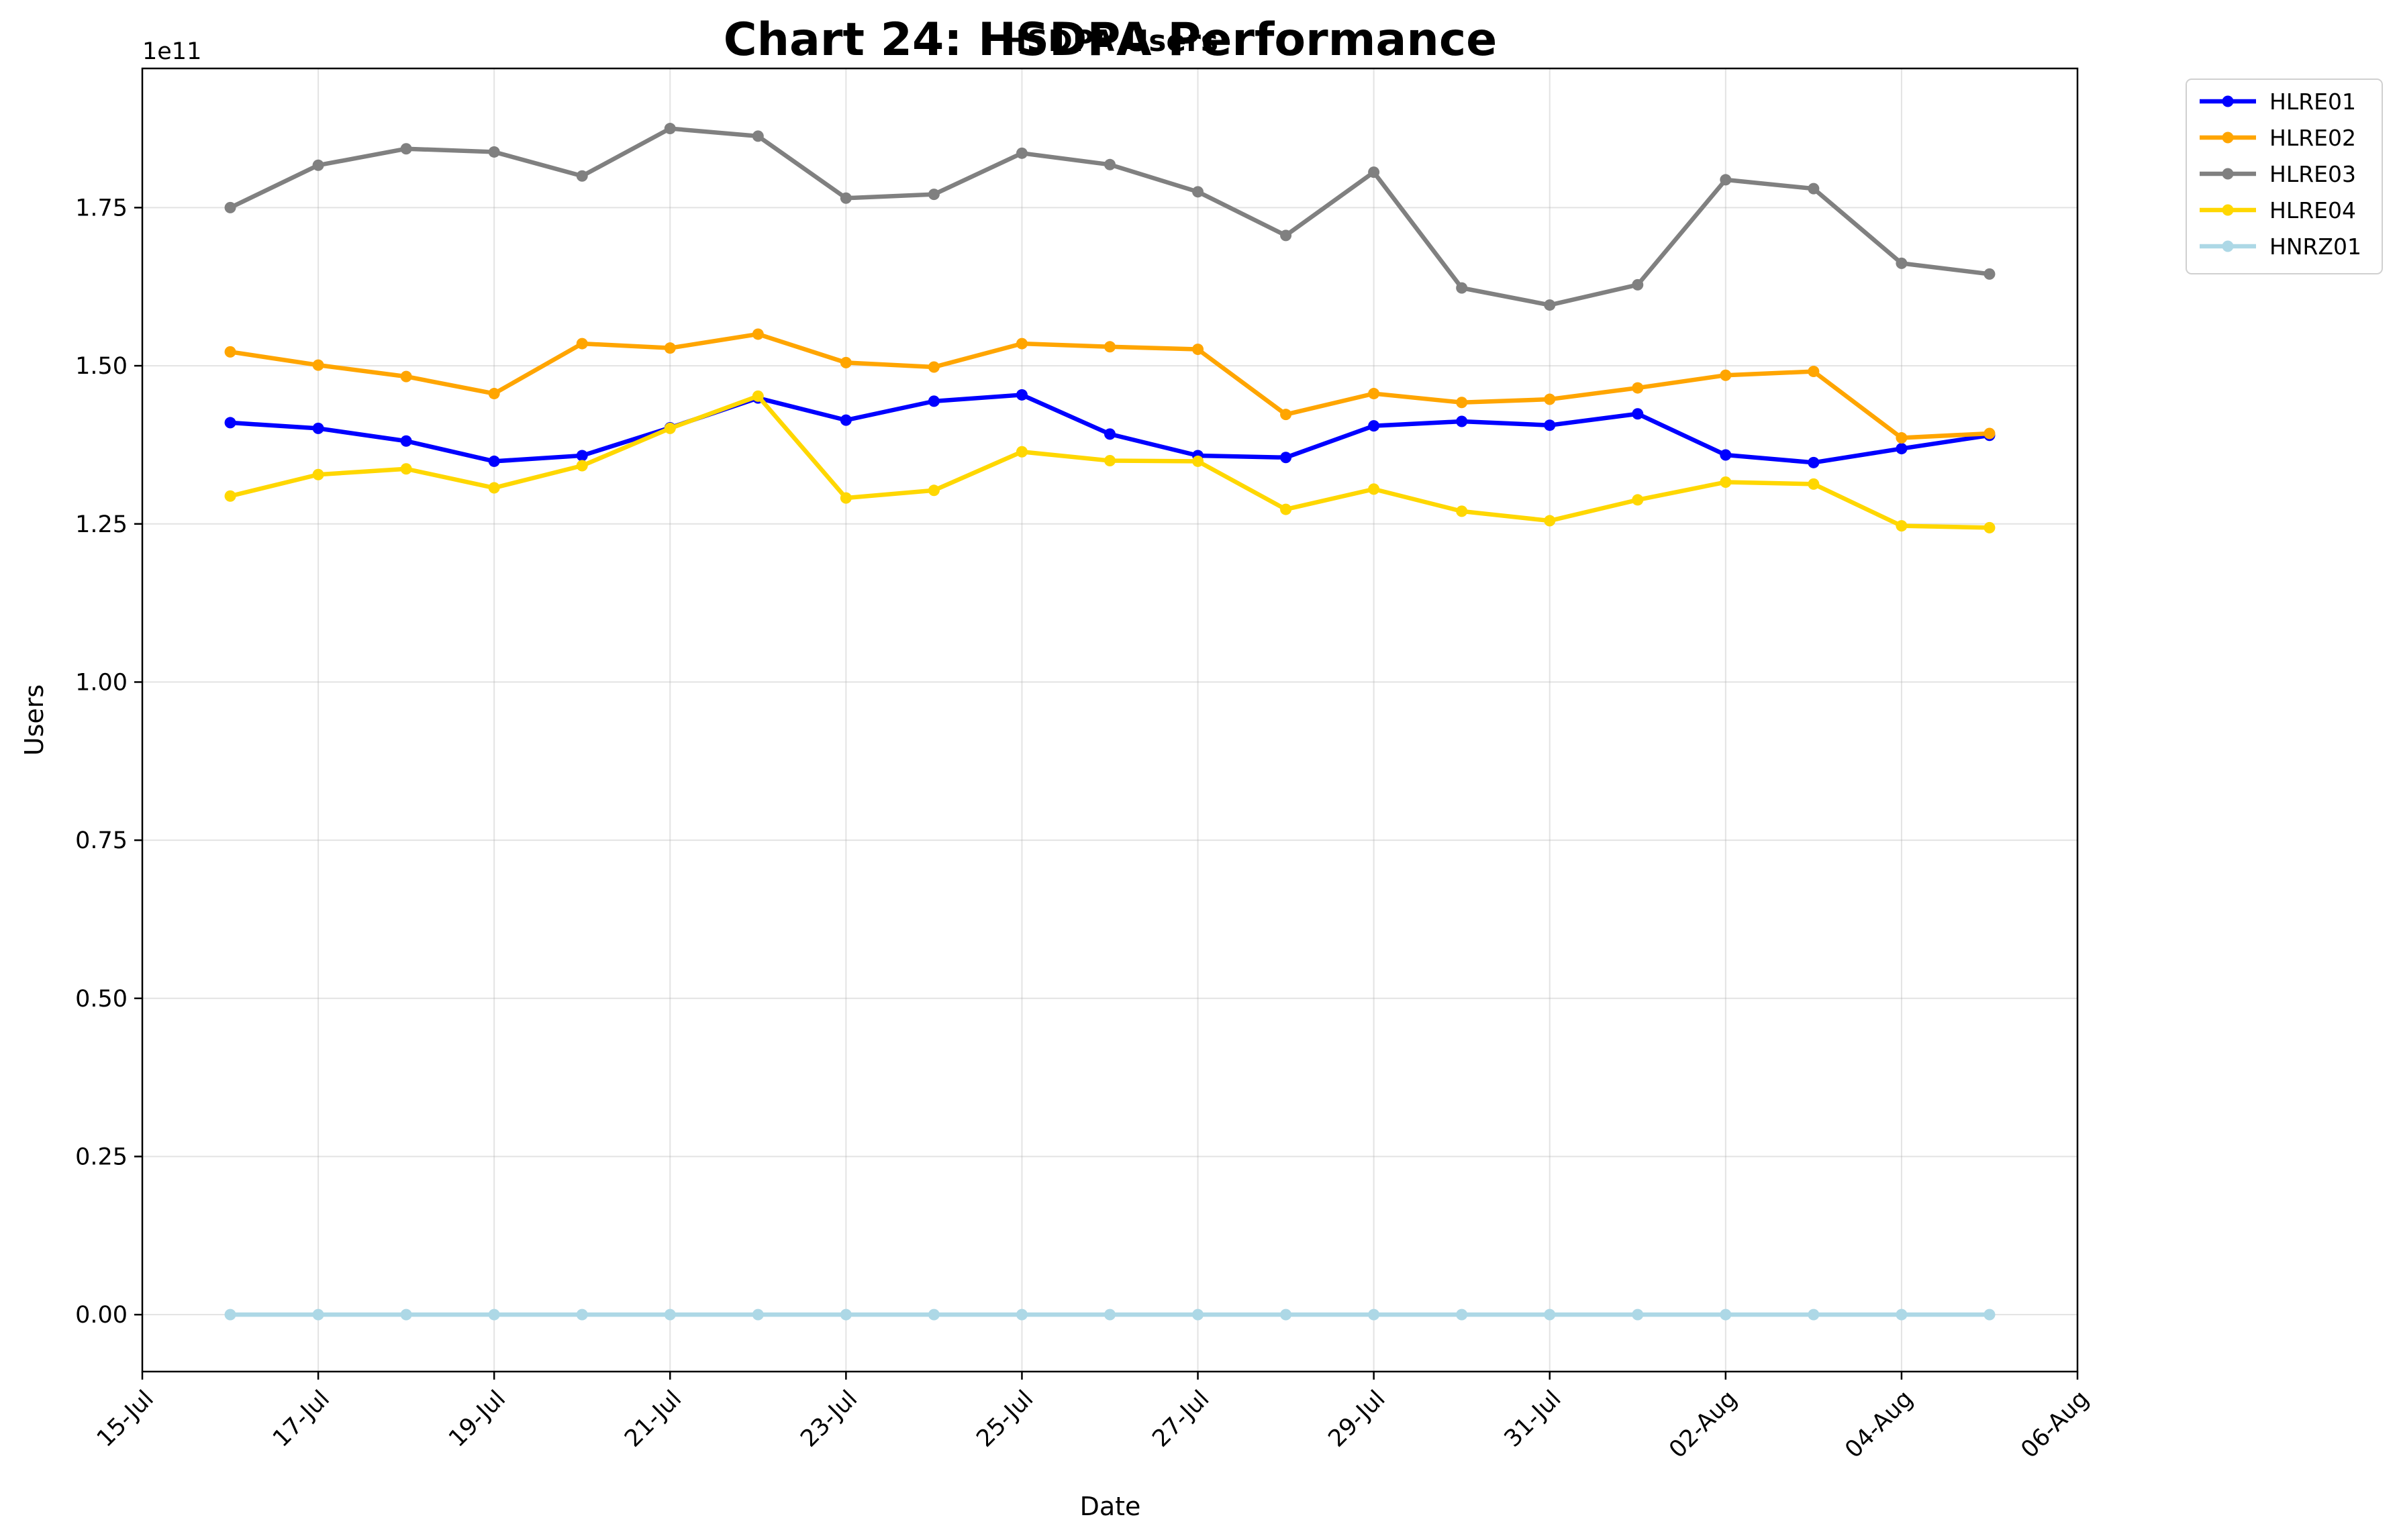  I want to click on series-hlre03, so click(1110, 217).